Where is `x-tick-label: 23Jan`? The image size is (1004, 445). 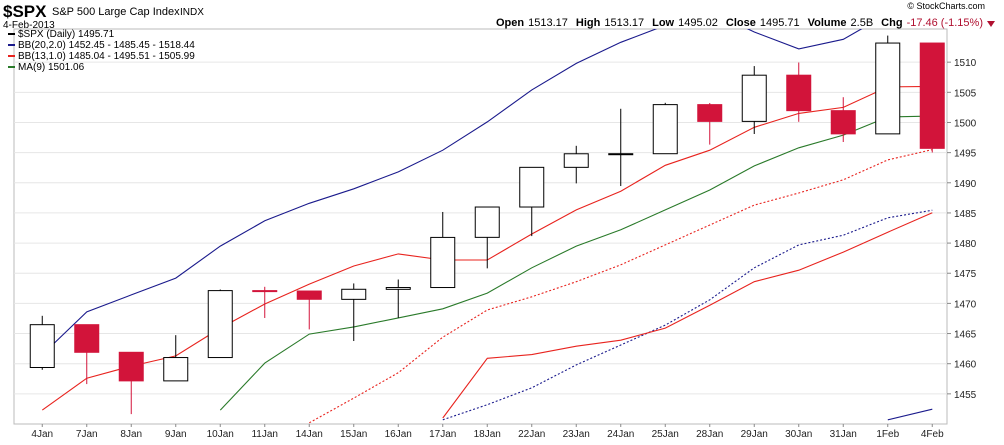 x-tick-label: 23Jan is located at coordinates (576, 434).